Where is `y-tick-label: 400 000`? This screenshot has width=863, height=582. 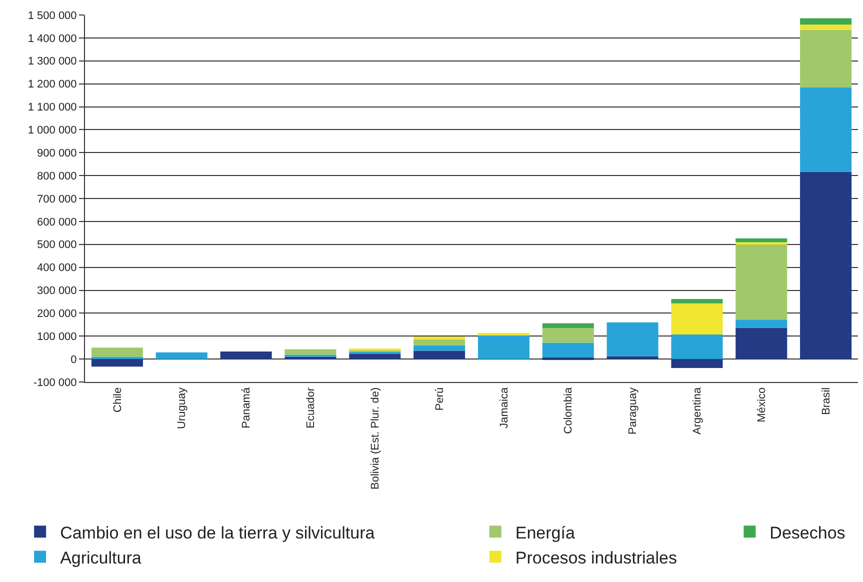 y-tick-label: 400 000 is located at coordinates (57, 268).